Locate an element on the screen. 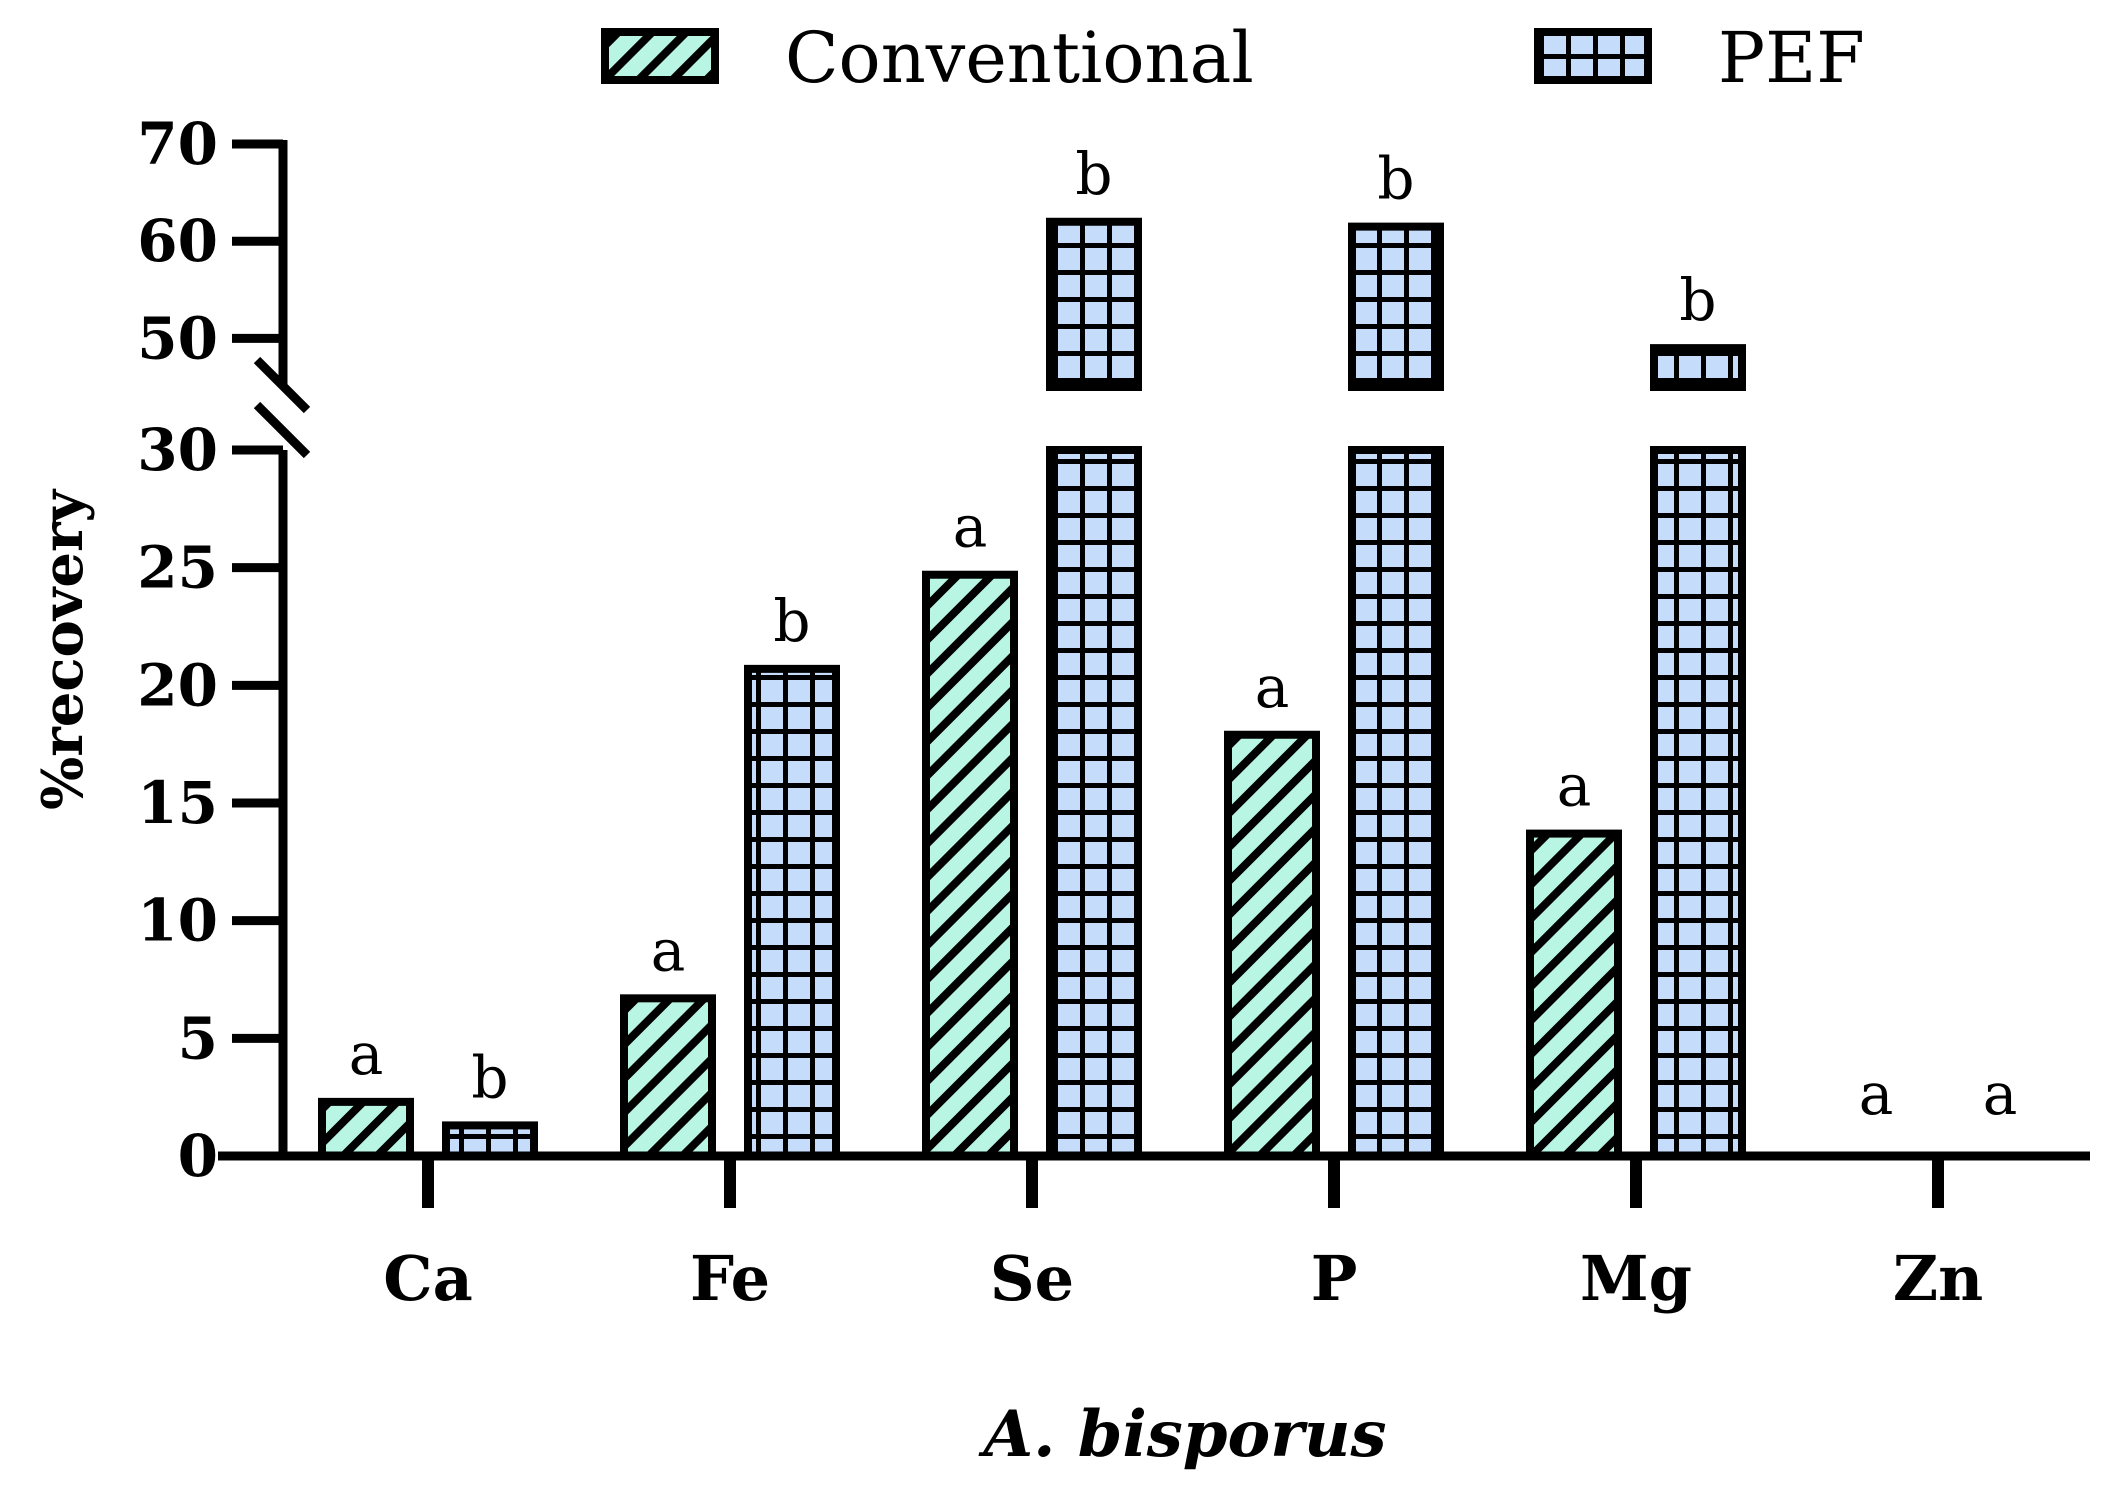 Image resolution: width=2108 pixels, height=1506 pixels. legend: Conventional PEF is located at coordinates (1233, 58).